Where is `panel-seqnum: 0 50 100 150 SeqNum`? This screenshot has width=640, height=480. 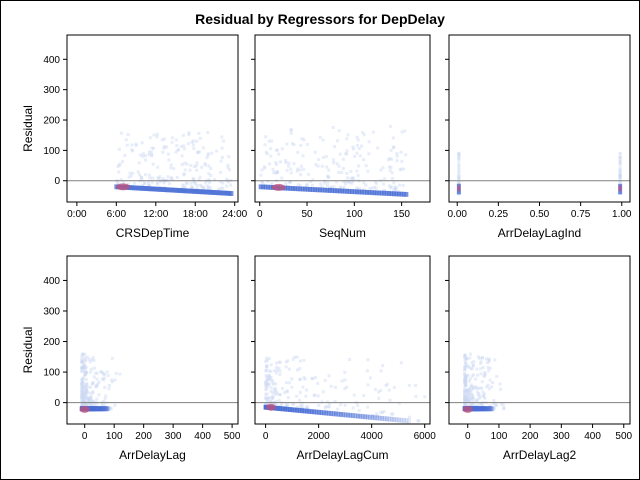
panel-seqnum: 0 50 100 150 SeqNum is located at coordinates (341, 137).